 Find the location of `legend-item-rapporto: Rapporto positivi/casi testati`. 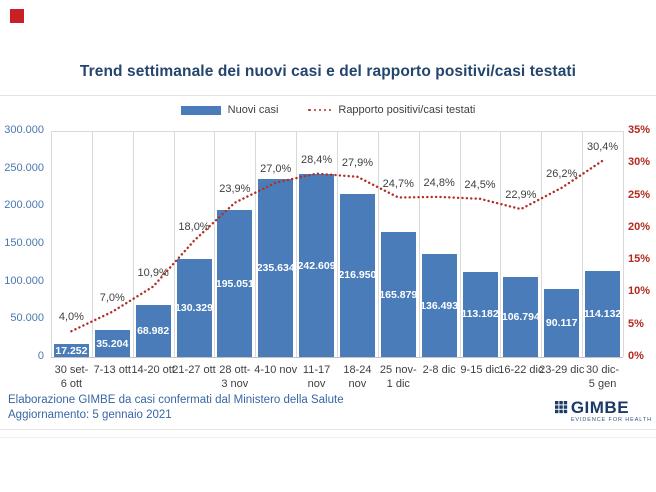

legend-item-rapporto: Rapporto positivi/casi testati is located at coordinates (391, 110).